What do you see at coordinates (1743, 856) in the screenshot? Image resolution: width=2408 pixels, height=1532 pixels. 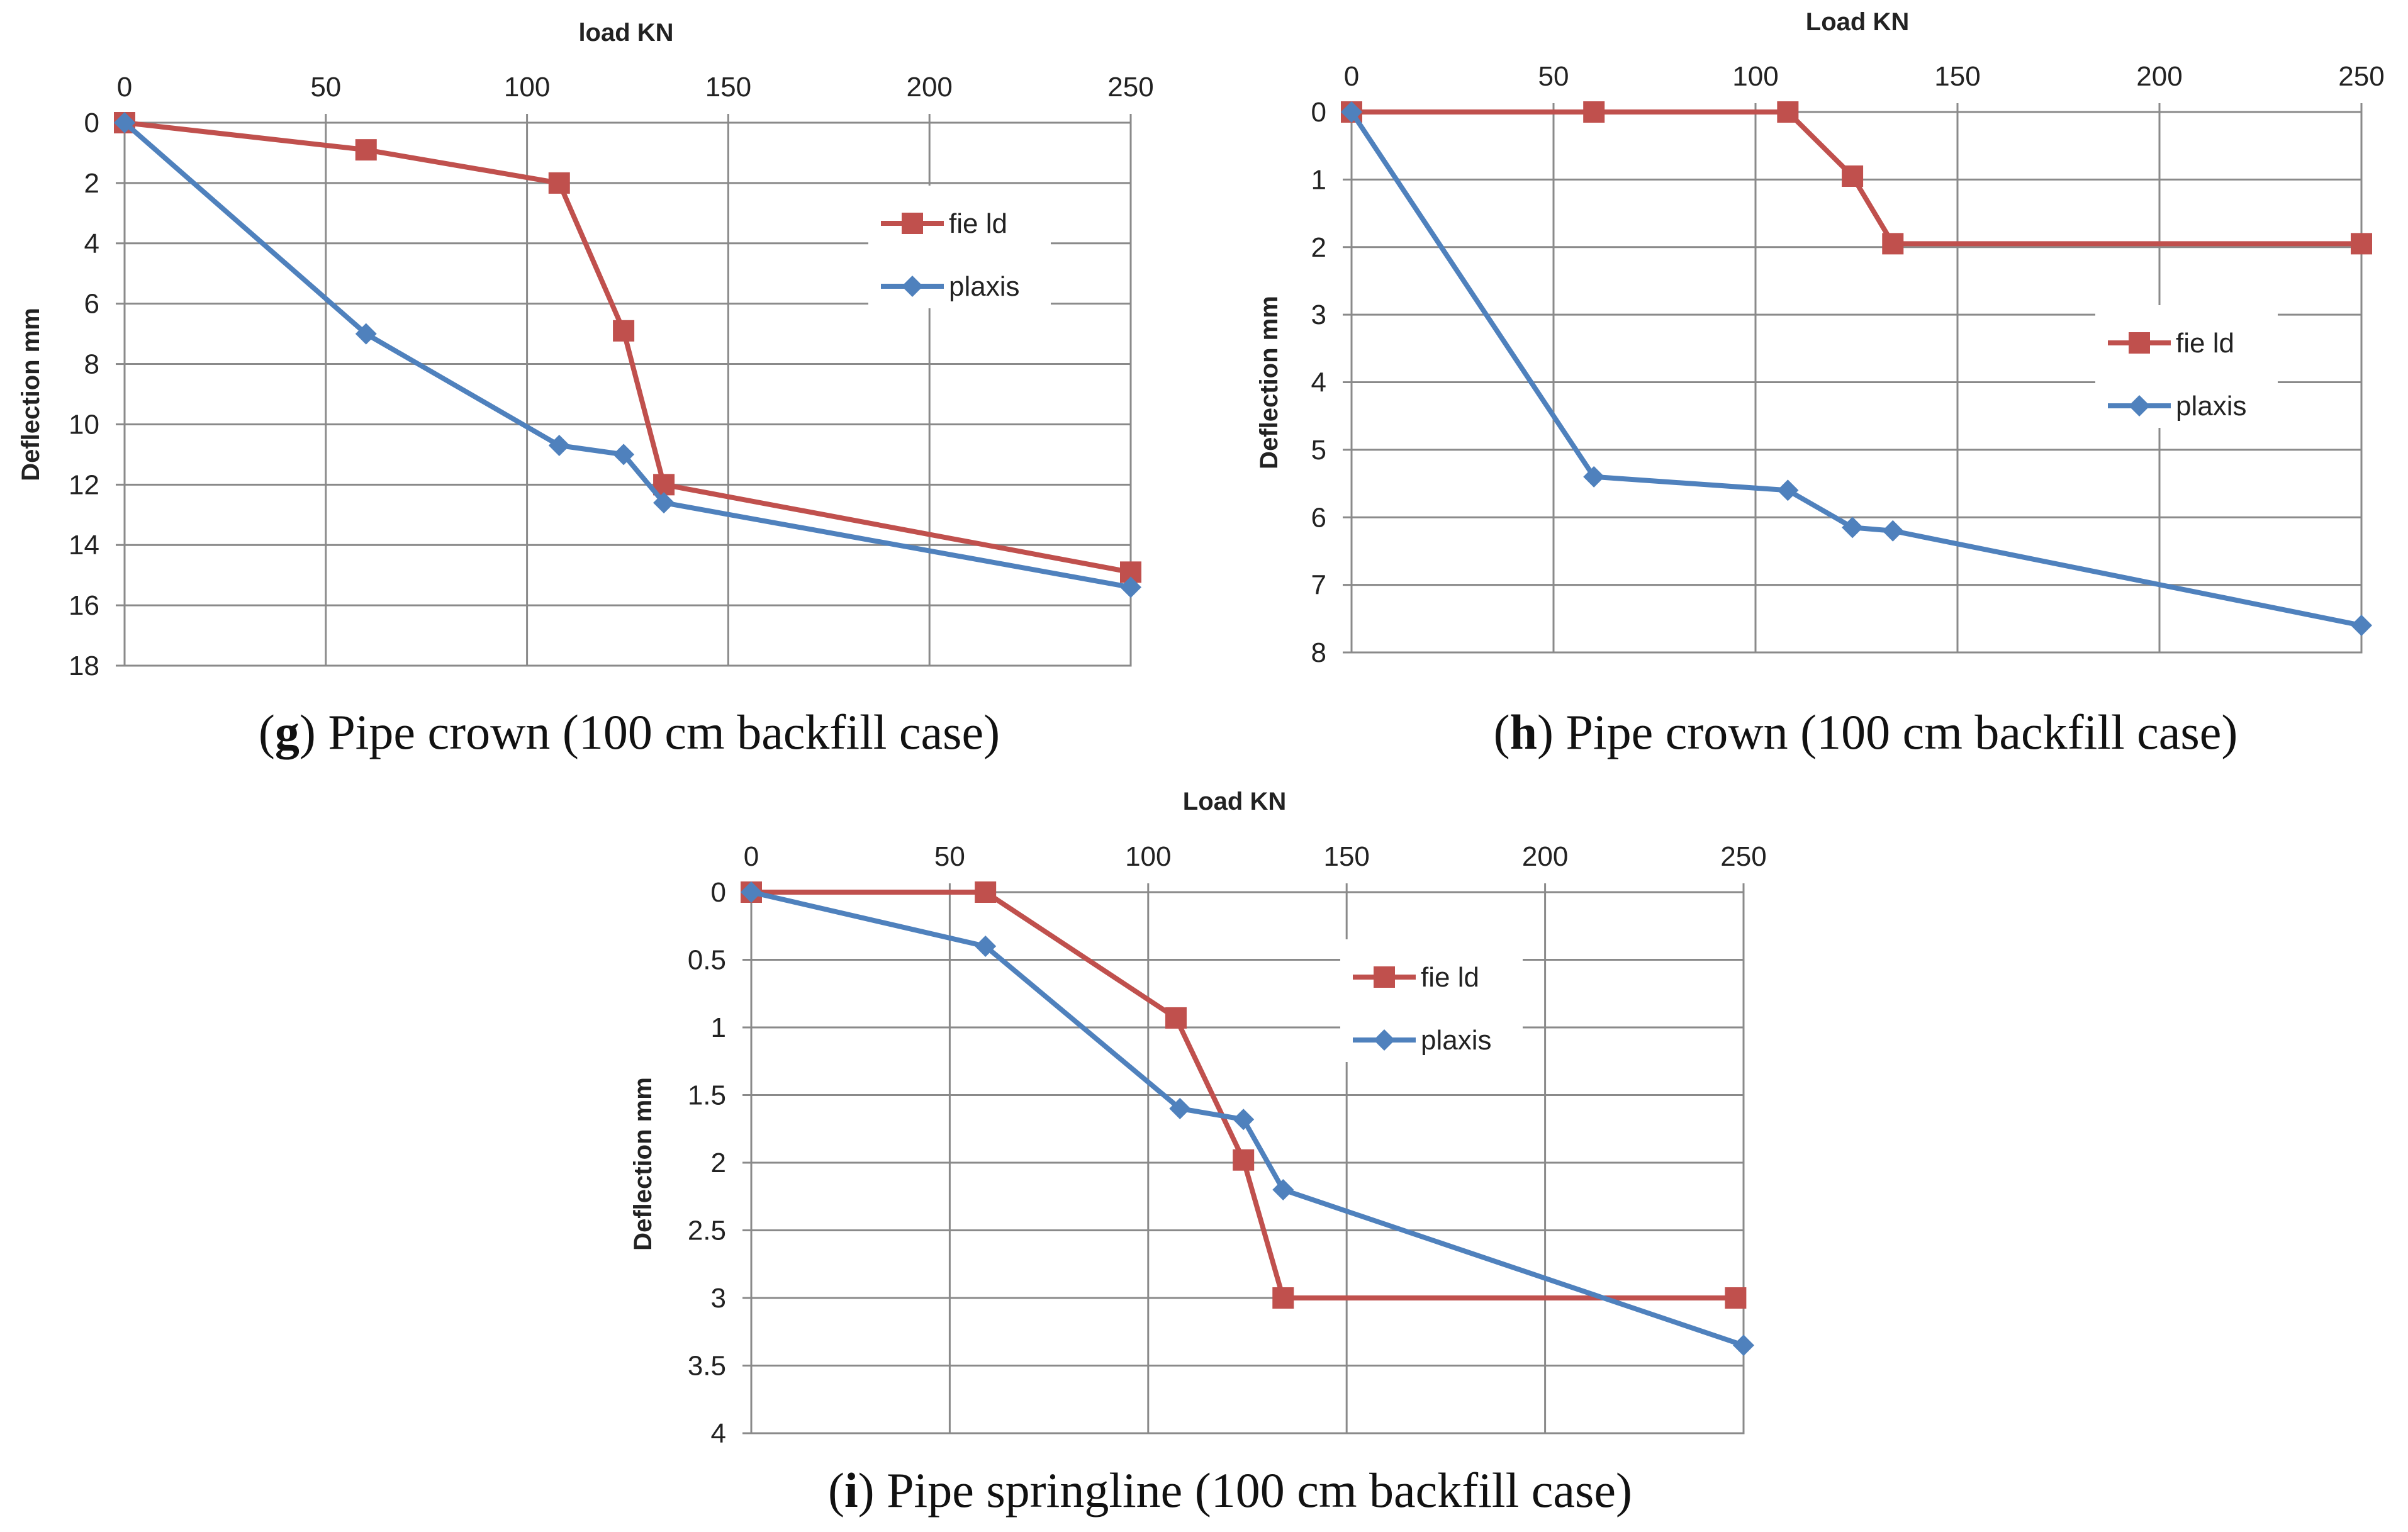 I see `x-tick-label: 250` at bounding box center [1743, 856].